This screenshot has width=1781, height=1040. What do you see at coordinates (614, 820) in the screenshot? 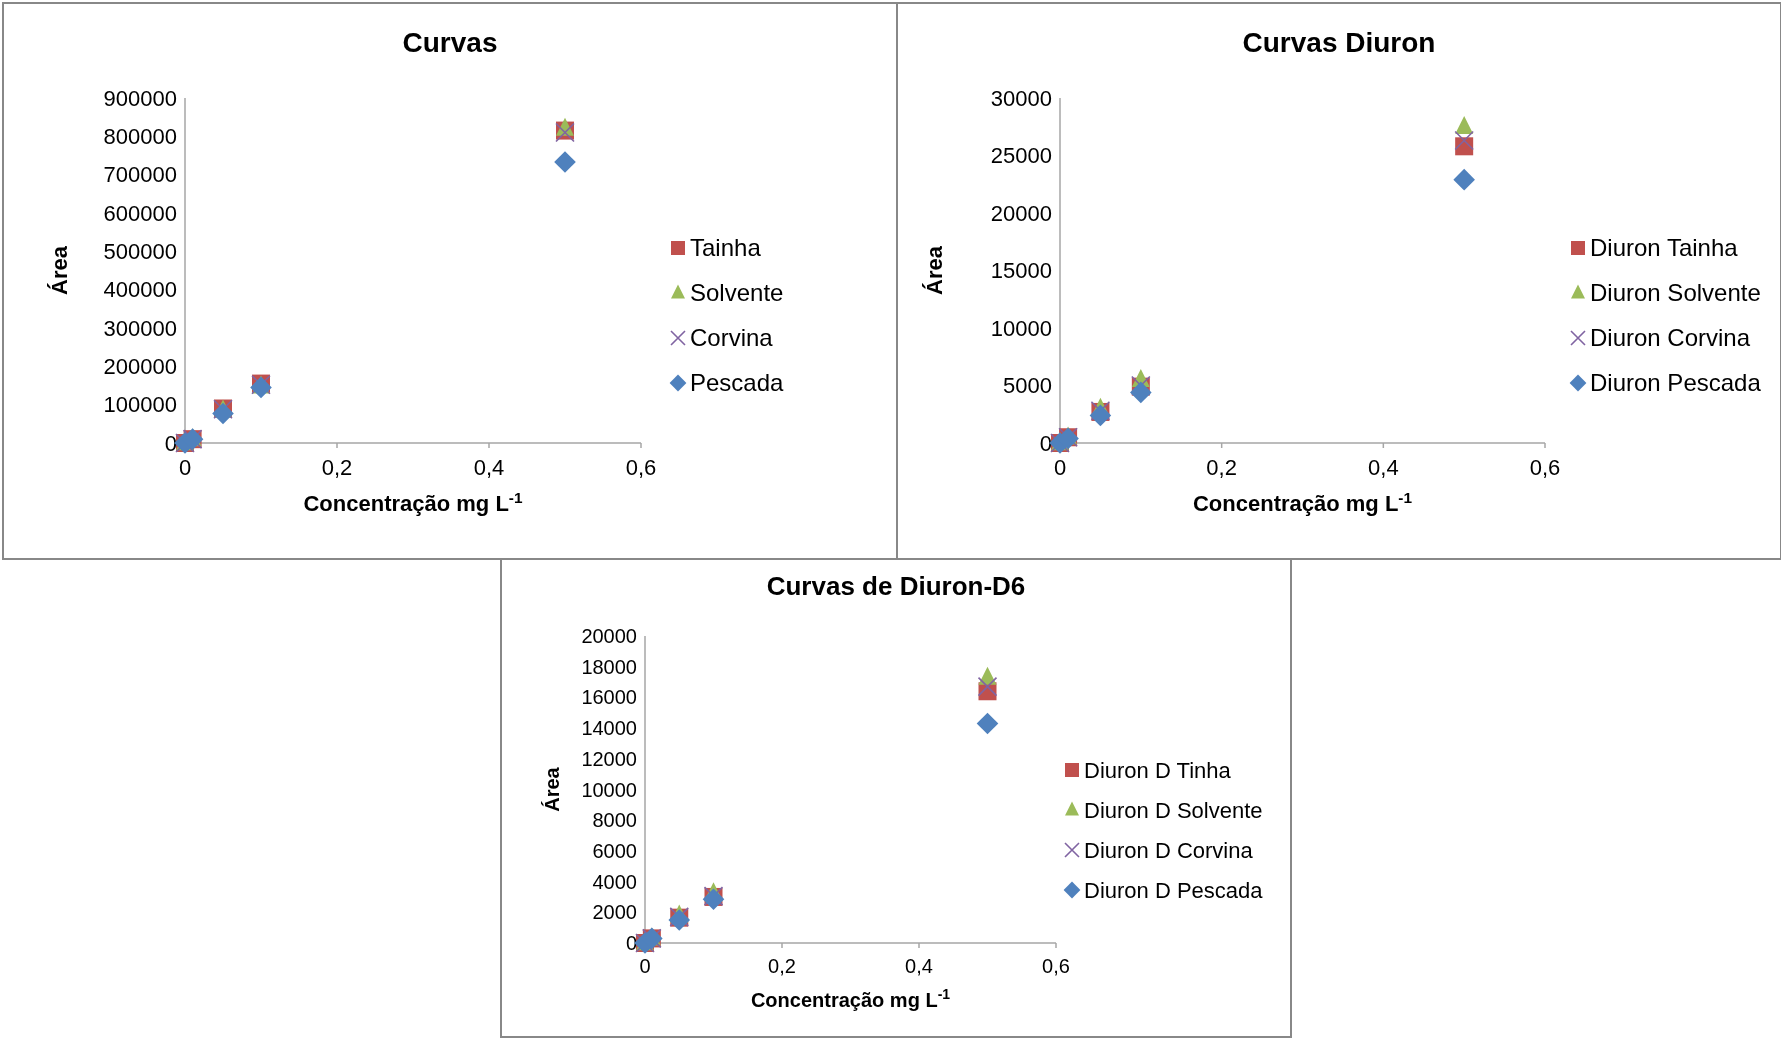
I see `y-tick-label: 8000` at bounding box center [614, 820].